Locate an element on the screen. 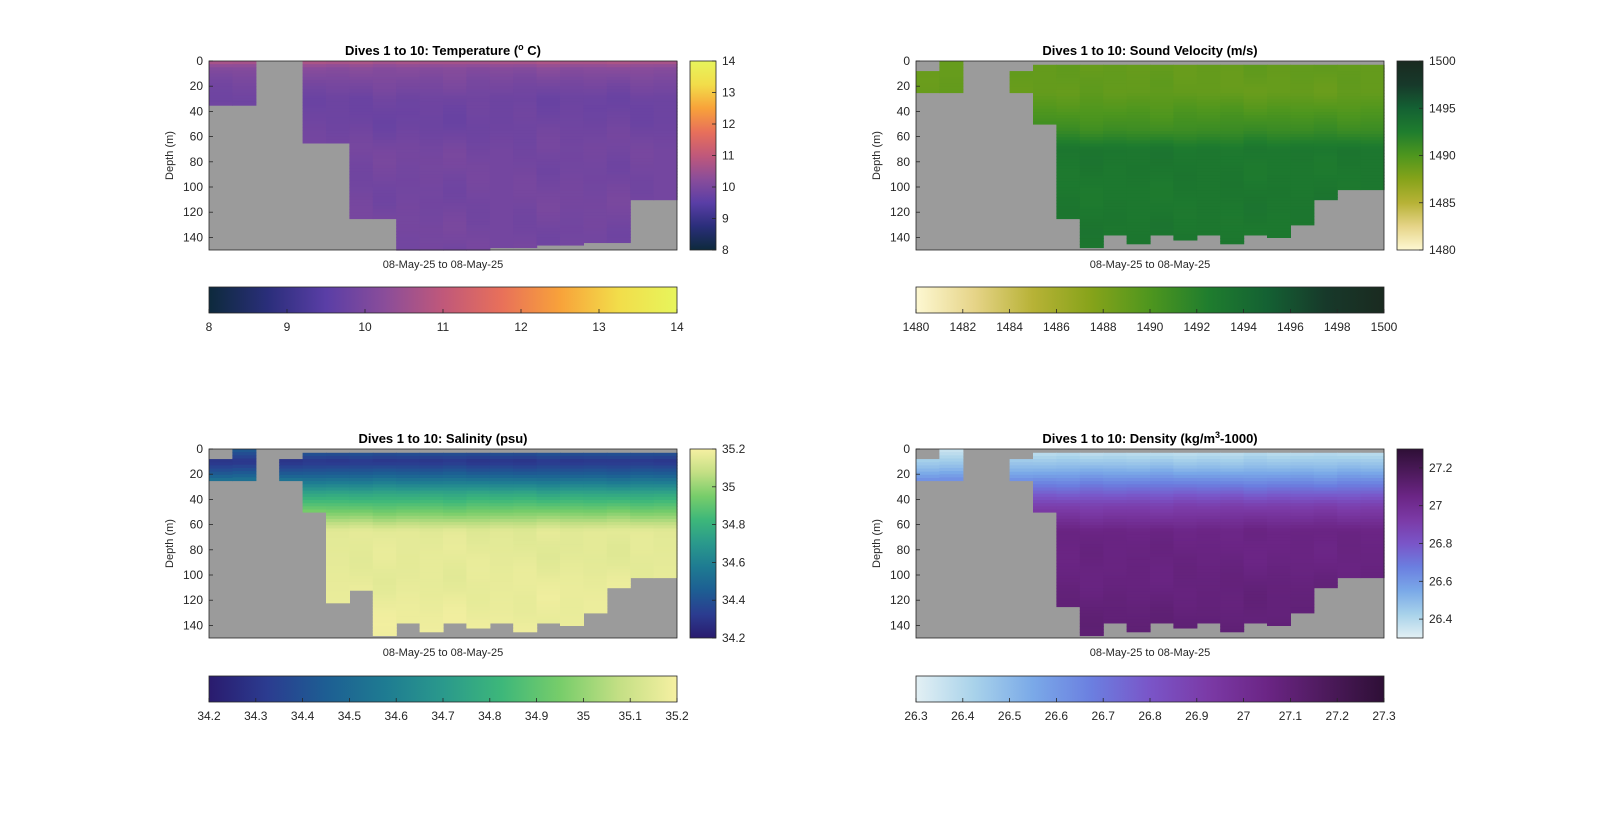  colorbar-tick-label: 13 is located at coordinates (599, 327).